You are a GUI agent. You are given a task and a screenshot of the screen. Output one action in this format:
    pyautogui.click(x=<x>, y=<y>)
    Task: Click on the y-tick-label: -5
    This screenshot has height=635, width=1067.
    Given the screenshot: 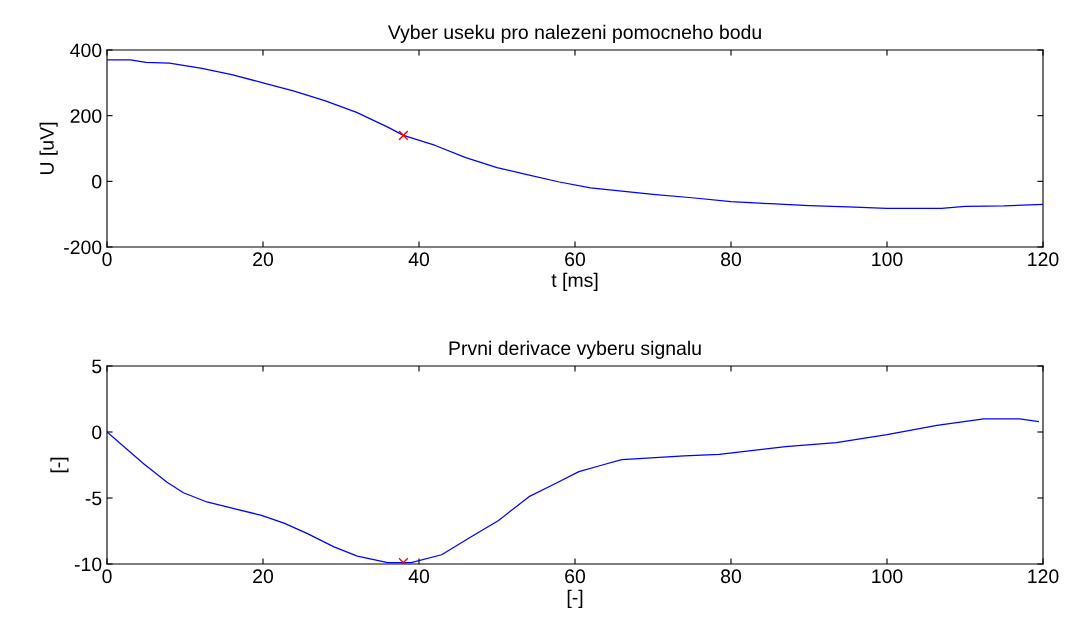 What is the action you would take?
    pyautogui.click(x=93, y=498)
    